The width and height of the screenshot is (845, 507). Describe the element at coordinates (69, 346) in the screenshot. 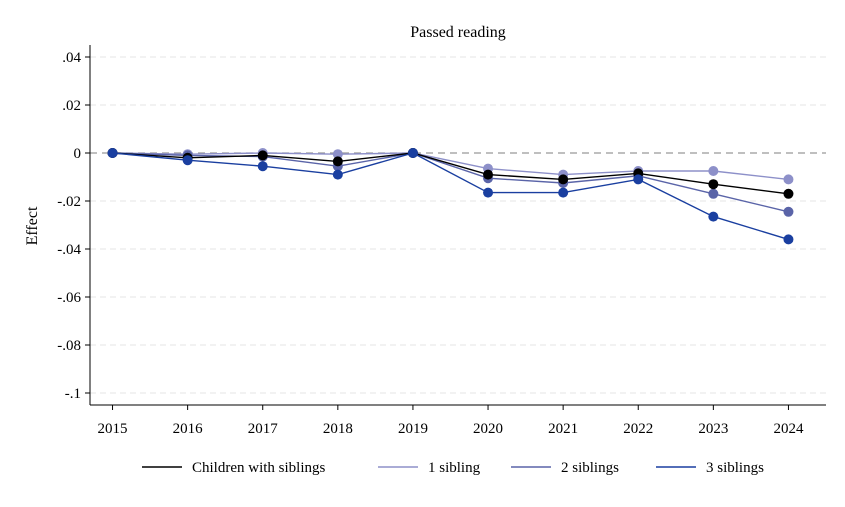

I see `y-tick-label-6: -.08` at that location.